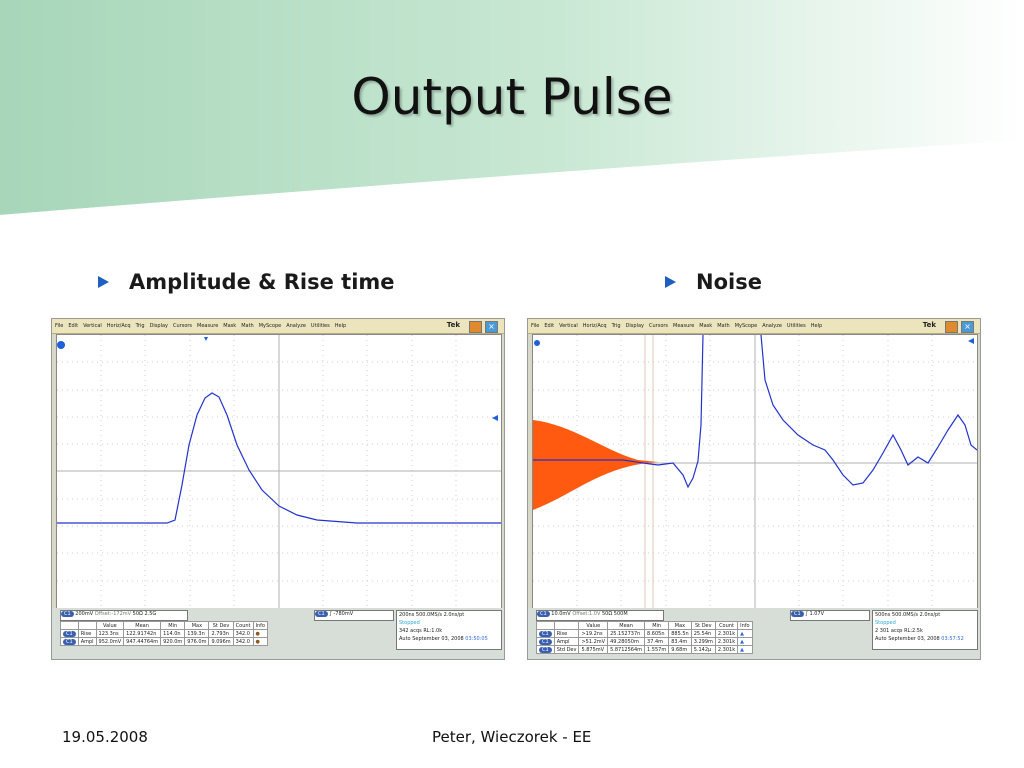  Describe the element at coordinates (566, 633) in the screenshot. I see `table-cell: Rise` at that location.